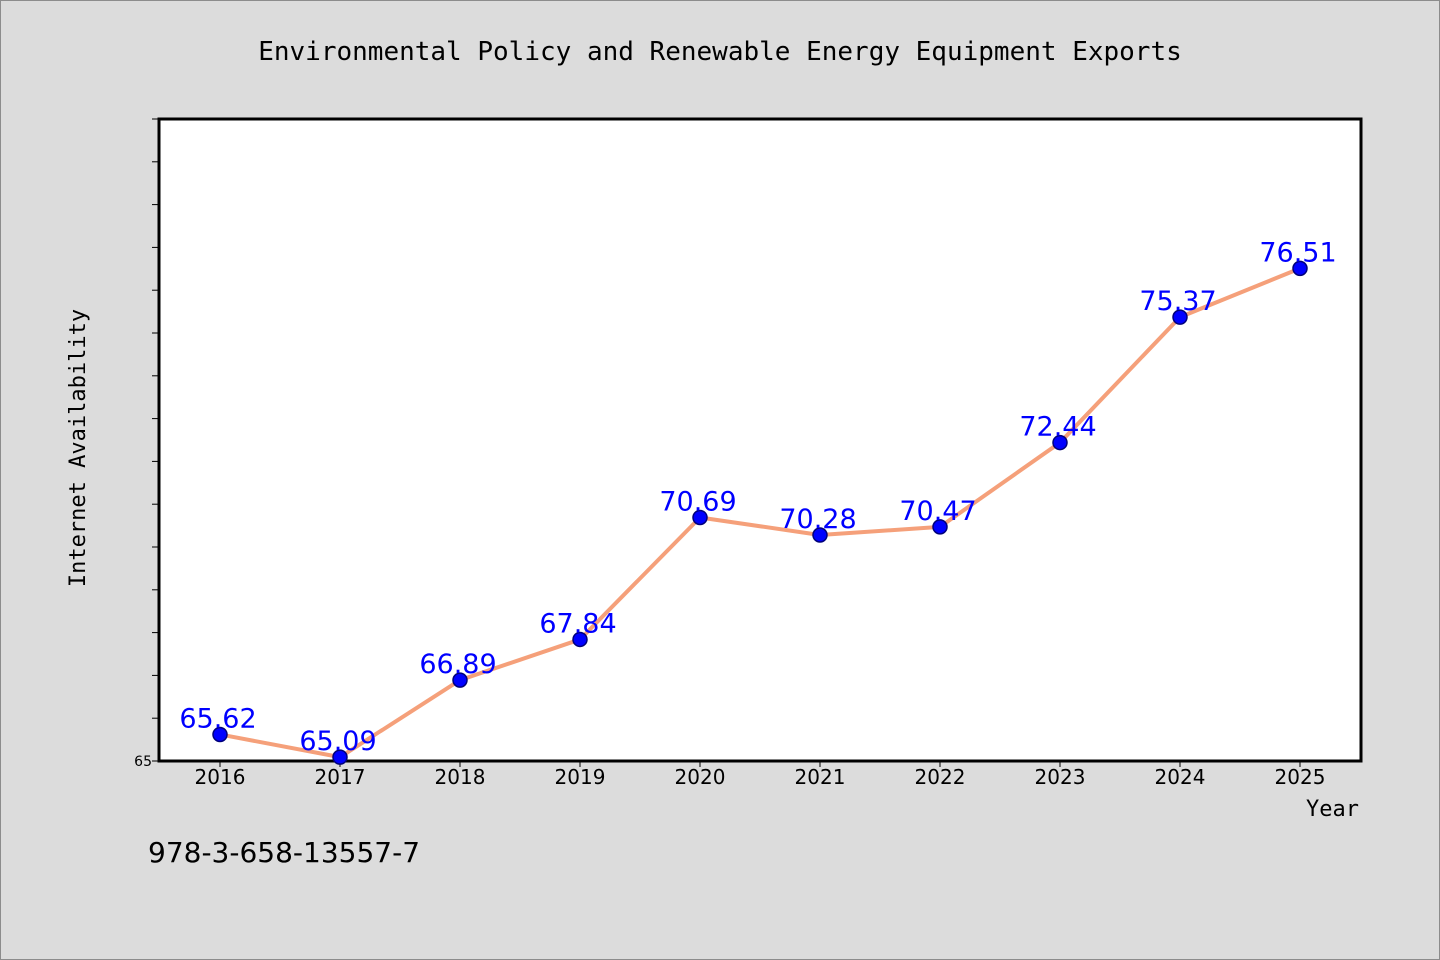  I want to click on x-tick-label: 2022, so click(940, 777).